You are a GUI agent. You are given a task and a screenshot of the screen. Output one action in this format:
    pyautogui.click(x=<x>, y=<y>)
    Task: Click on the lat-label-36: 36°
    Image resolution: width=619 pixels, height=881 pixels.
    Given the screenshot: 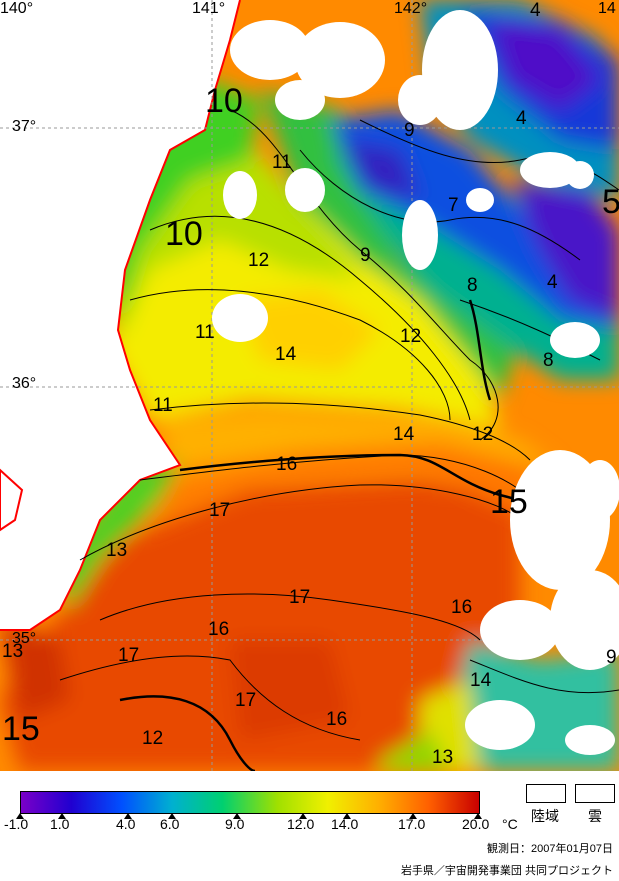 What is the action you would take?
    pyautogui.click(x=24, y=383)
    